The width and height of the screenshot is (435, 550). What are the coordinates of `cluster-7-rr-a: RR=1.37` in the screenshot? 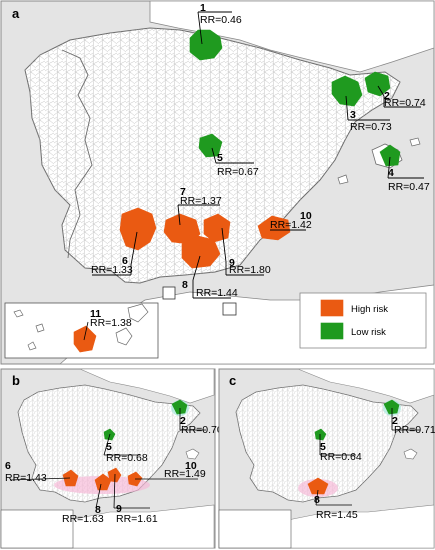 It's located at (201, 201).